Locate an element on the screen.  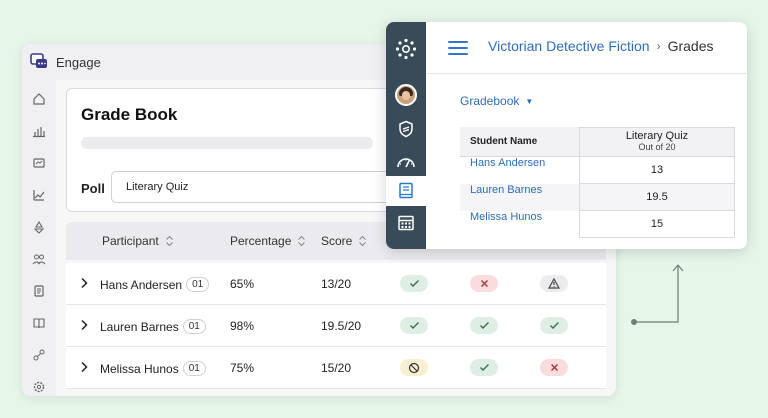
document-icon is located at coordinates (39, 291).